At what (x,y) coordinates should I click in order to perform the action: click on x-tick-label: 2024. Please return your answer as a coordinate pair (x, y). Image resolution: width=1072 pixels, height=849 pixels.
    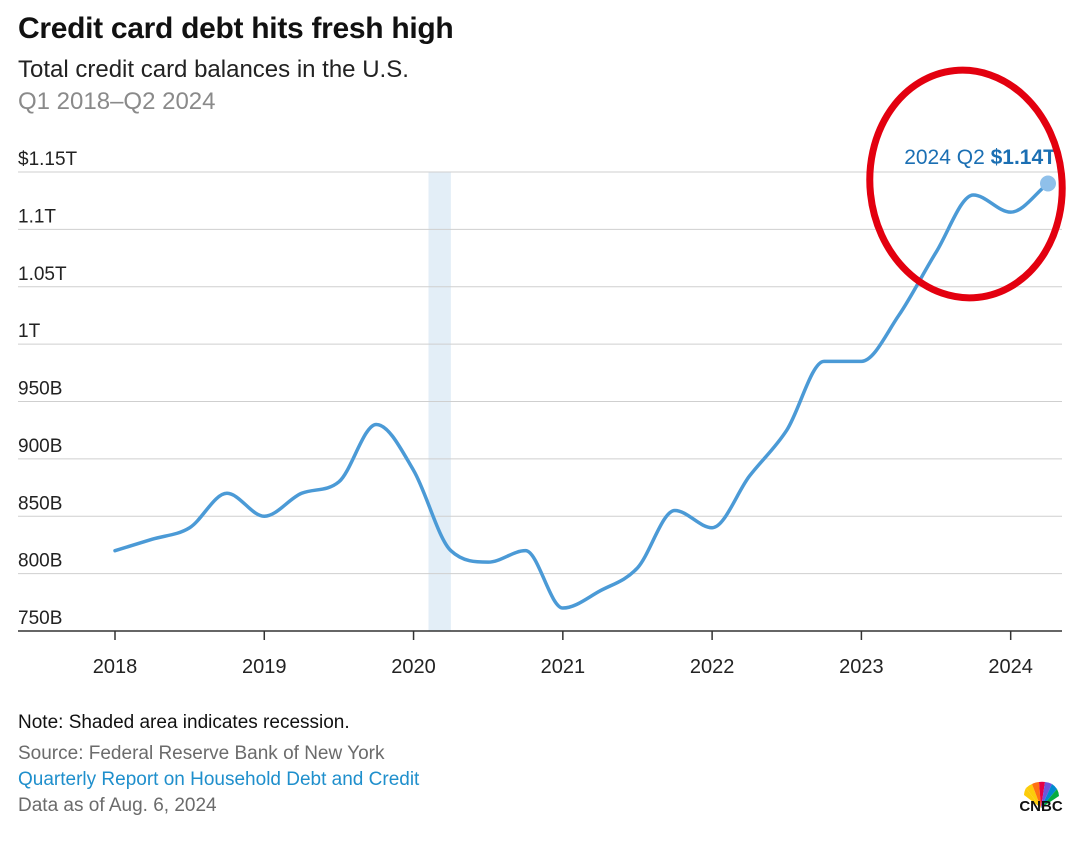
    Looking at the image, I should click on (1010, 667).